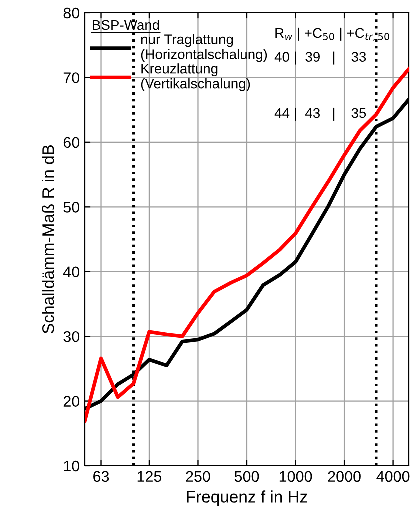  I want to click on annotation: 40 | 39 | 33, so click(320, 58).